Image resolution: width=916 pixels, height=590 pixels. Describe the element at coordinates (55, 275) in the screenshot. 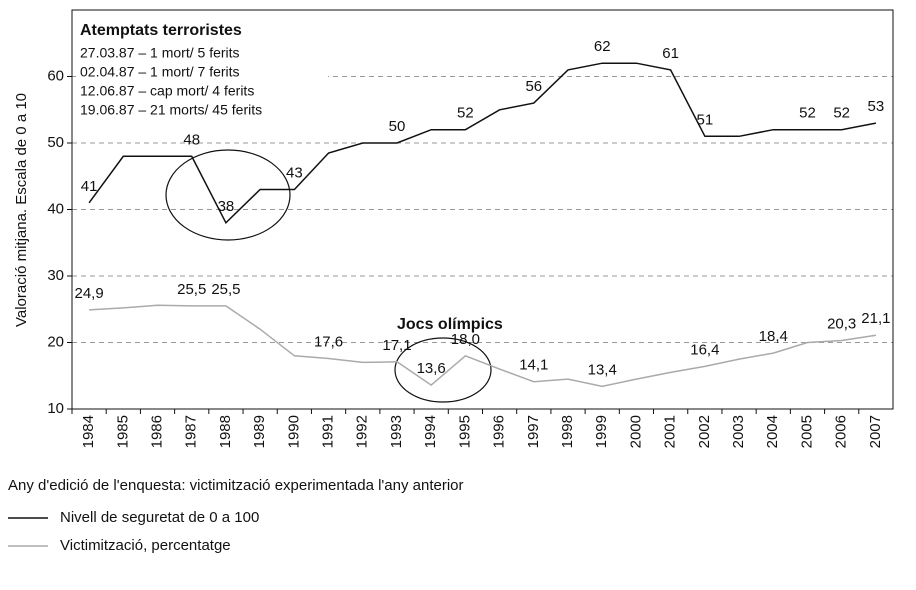

I see `y-tick-label: 30` at that location.